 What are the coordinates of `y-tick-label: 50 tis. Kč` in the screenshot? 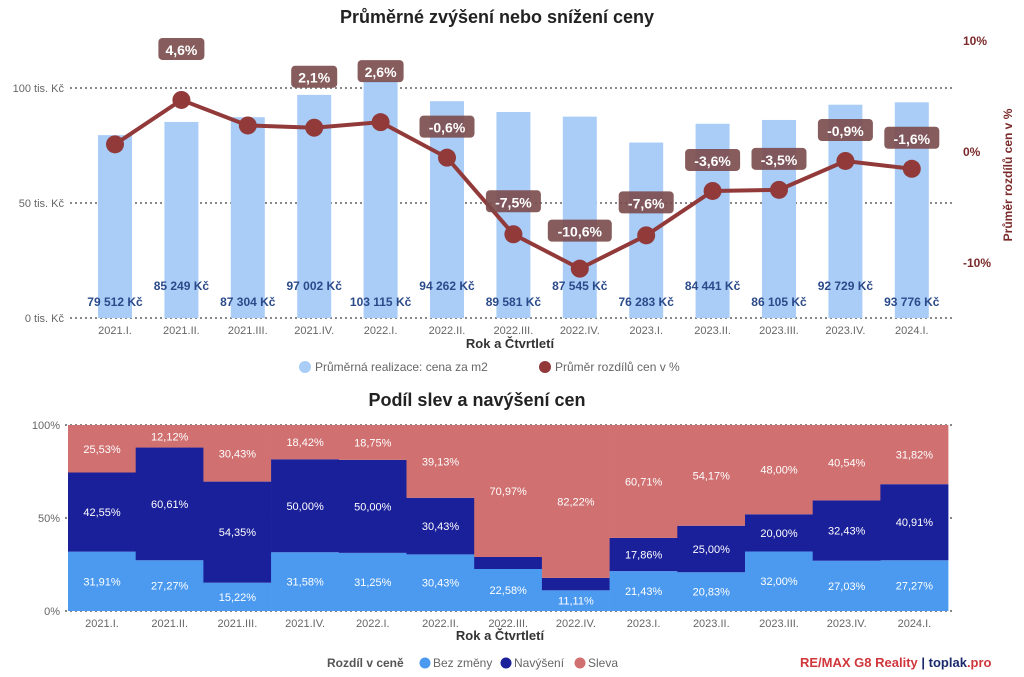 It's located at (42, 204).